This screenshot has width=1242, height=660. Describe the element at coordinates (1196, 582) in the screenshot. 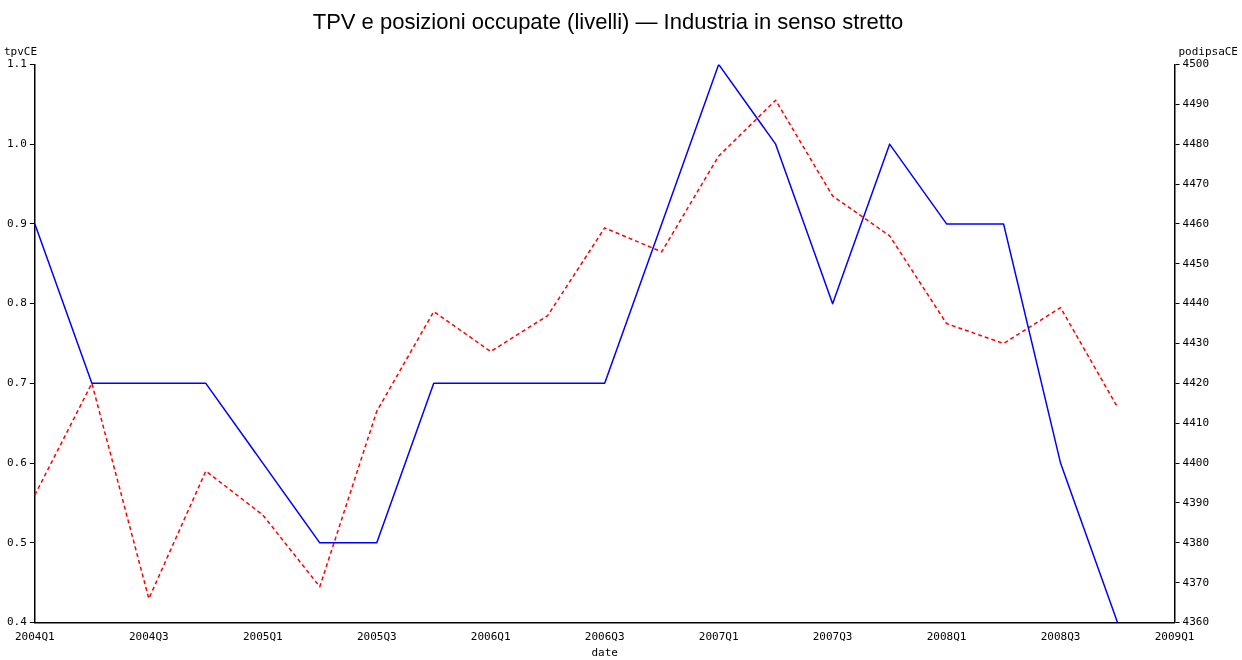

I see `y2-tick-label: 4370` at that location.